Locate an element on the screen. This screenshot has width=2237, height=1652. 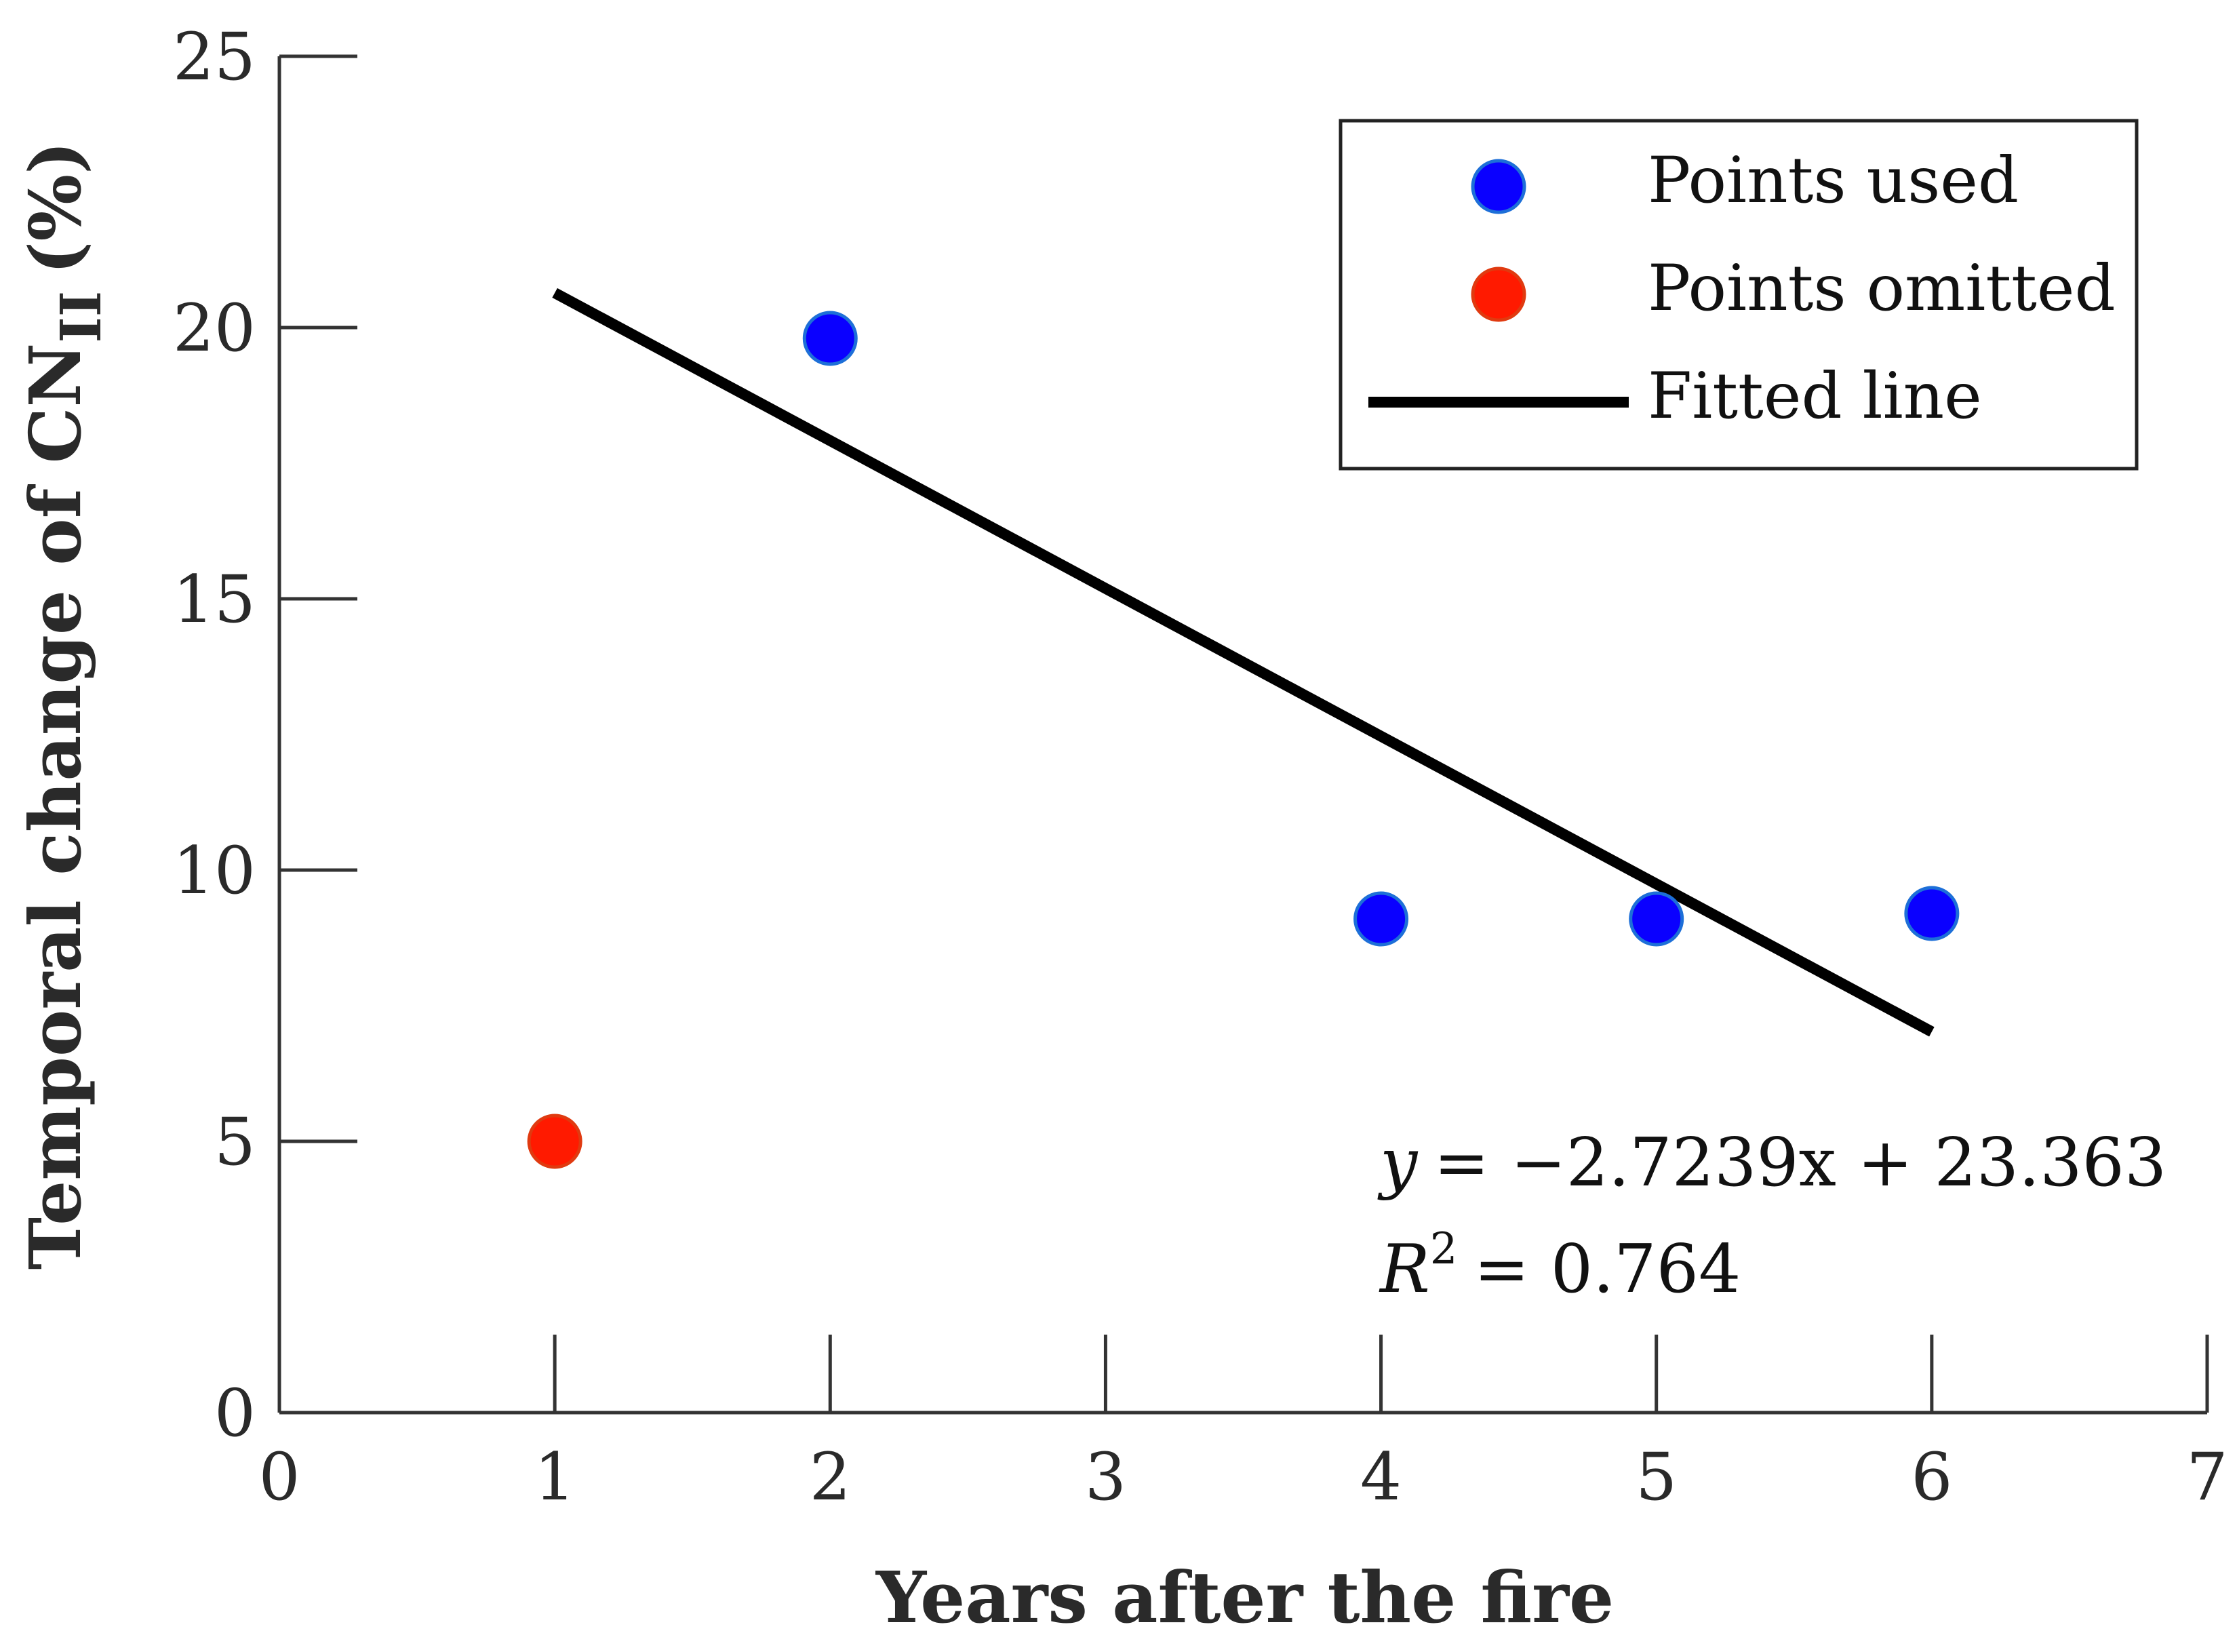
regression-equation: y = −2.7239x + 23.363 is located at coordinates (1772, 1163).